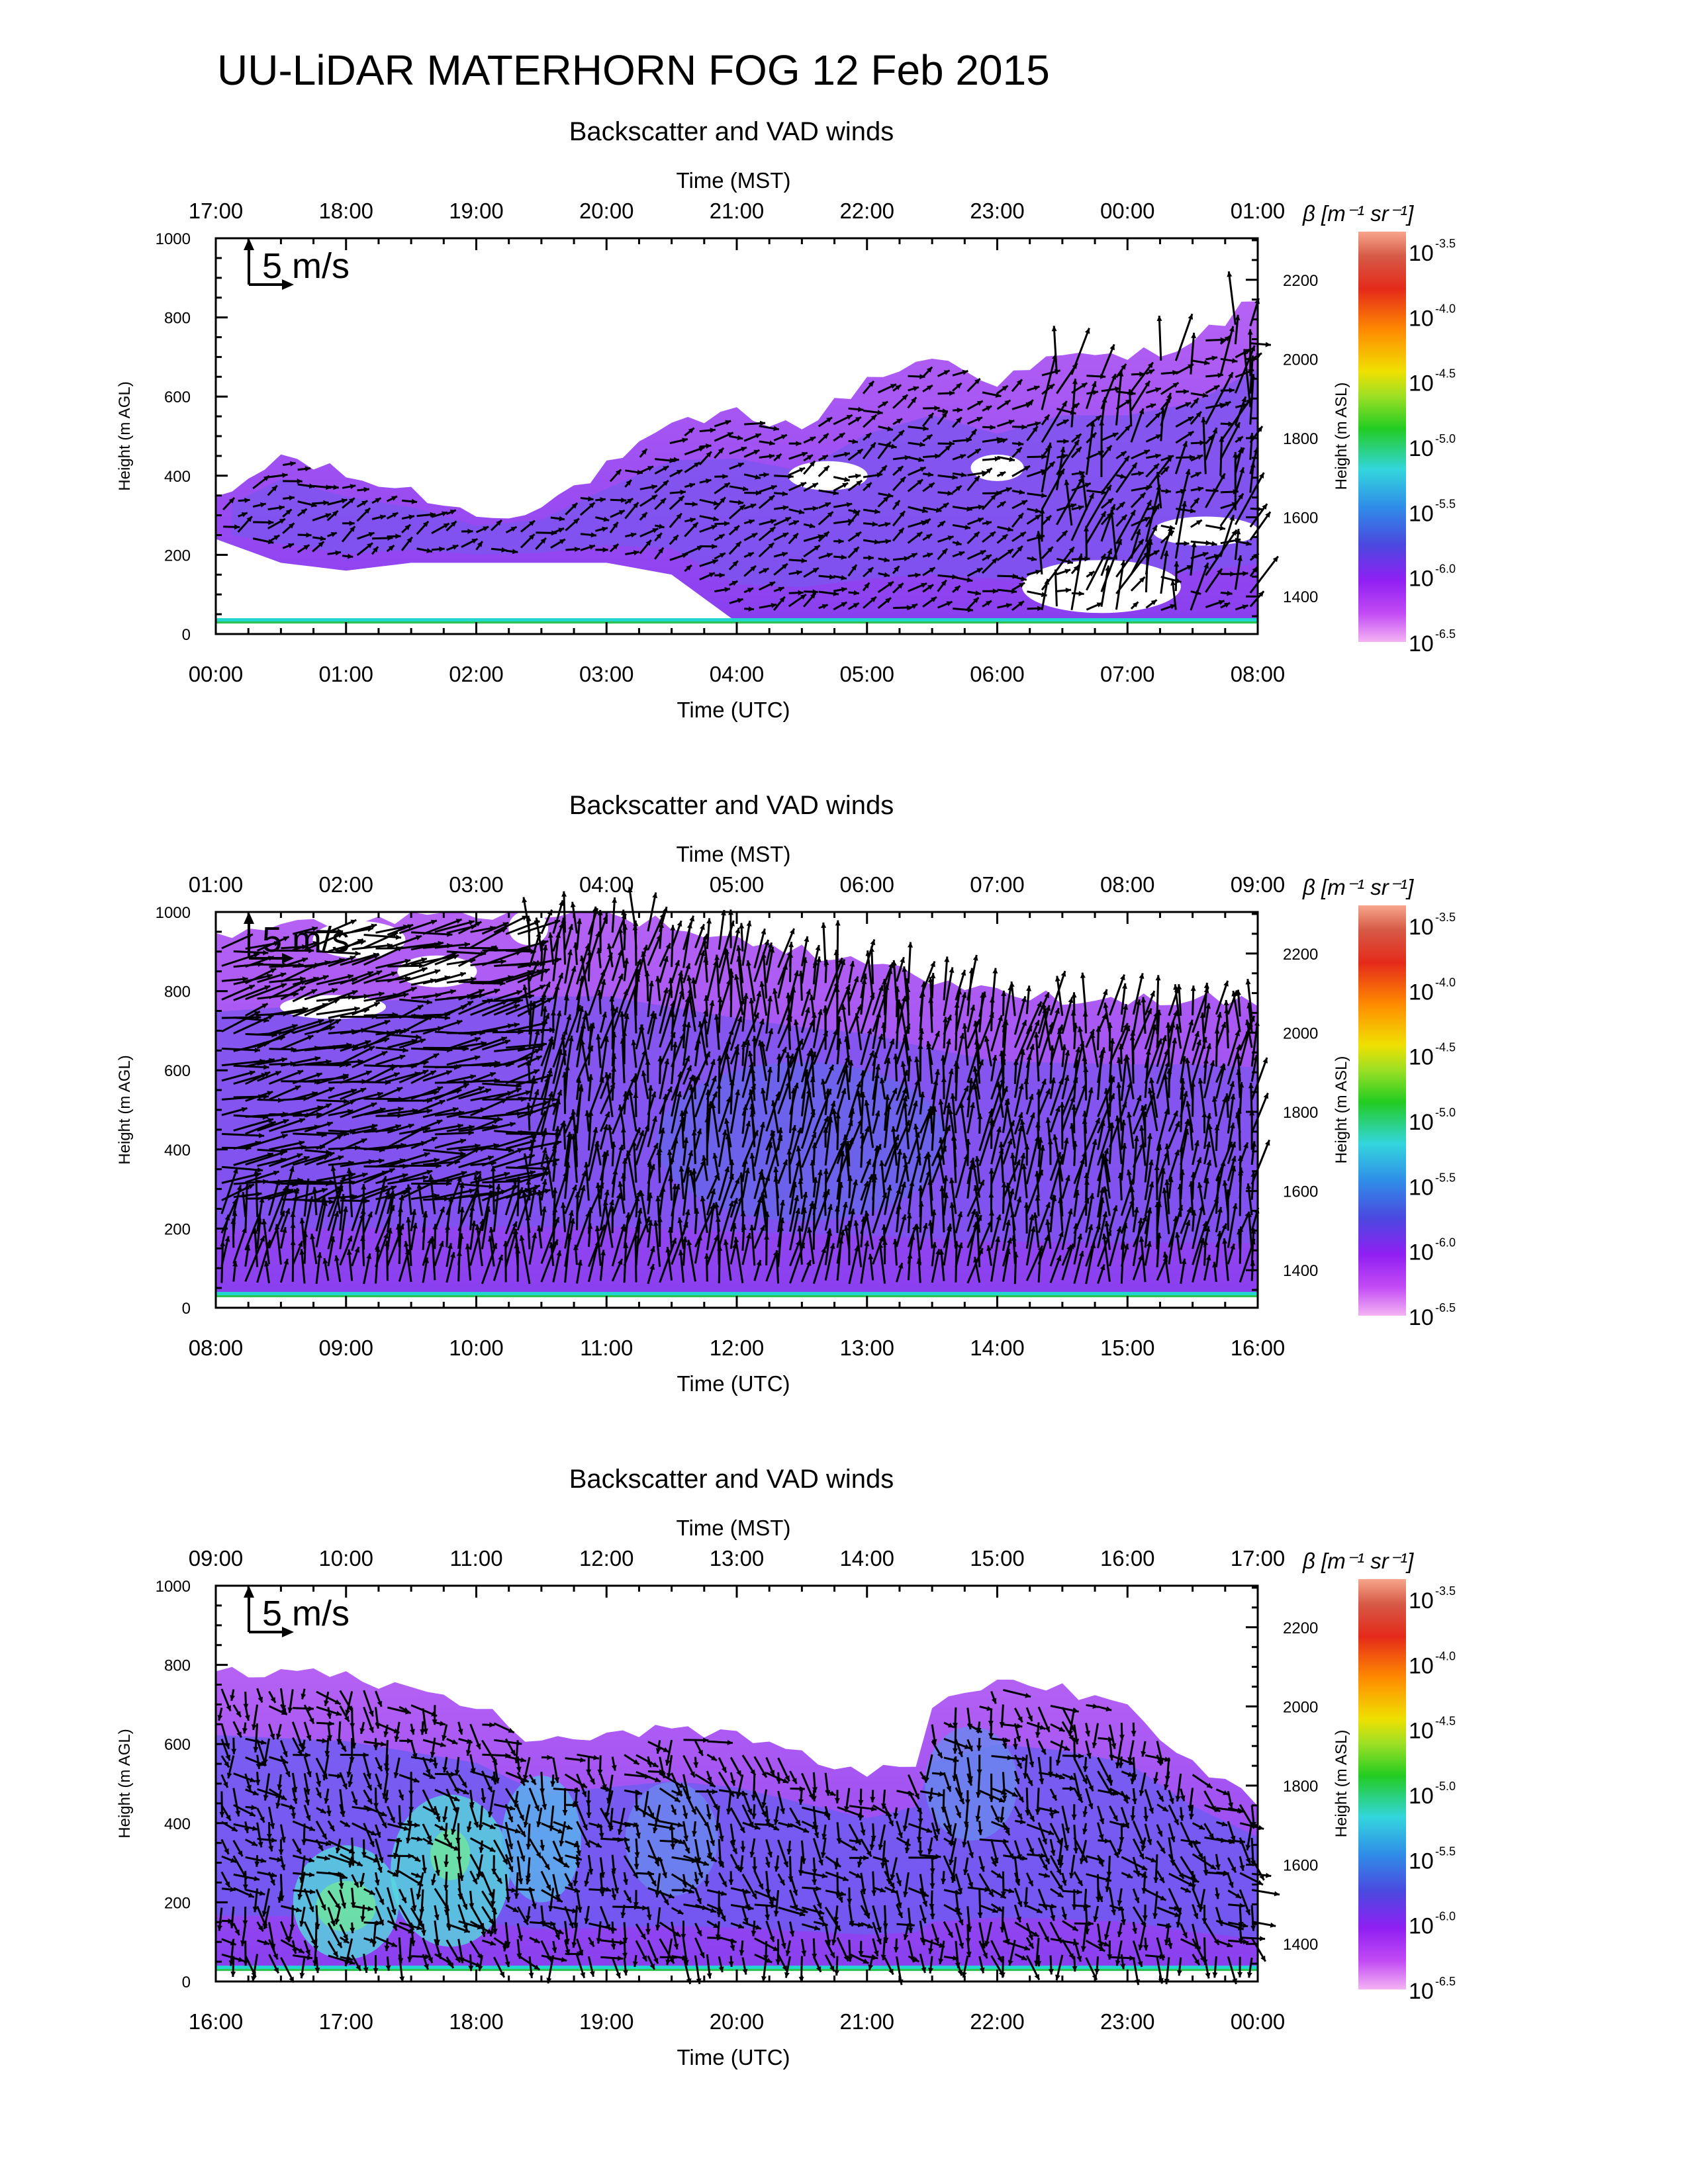  Describe the element at coordinates (1258, 674) in the screenshot. I see `x-tick-label: 08:00` at that location.